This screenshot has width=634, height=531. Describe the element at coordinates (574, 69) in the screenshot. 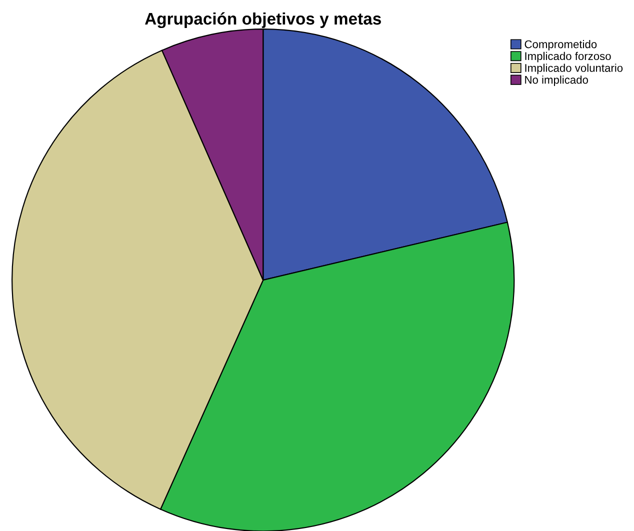

I see `legend-label: Implicado voluntario` at that location.